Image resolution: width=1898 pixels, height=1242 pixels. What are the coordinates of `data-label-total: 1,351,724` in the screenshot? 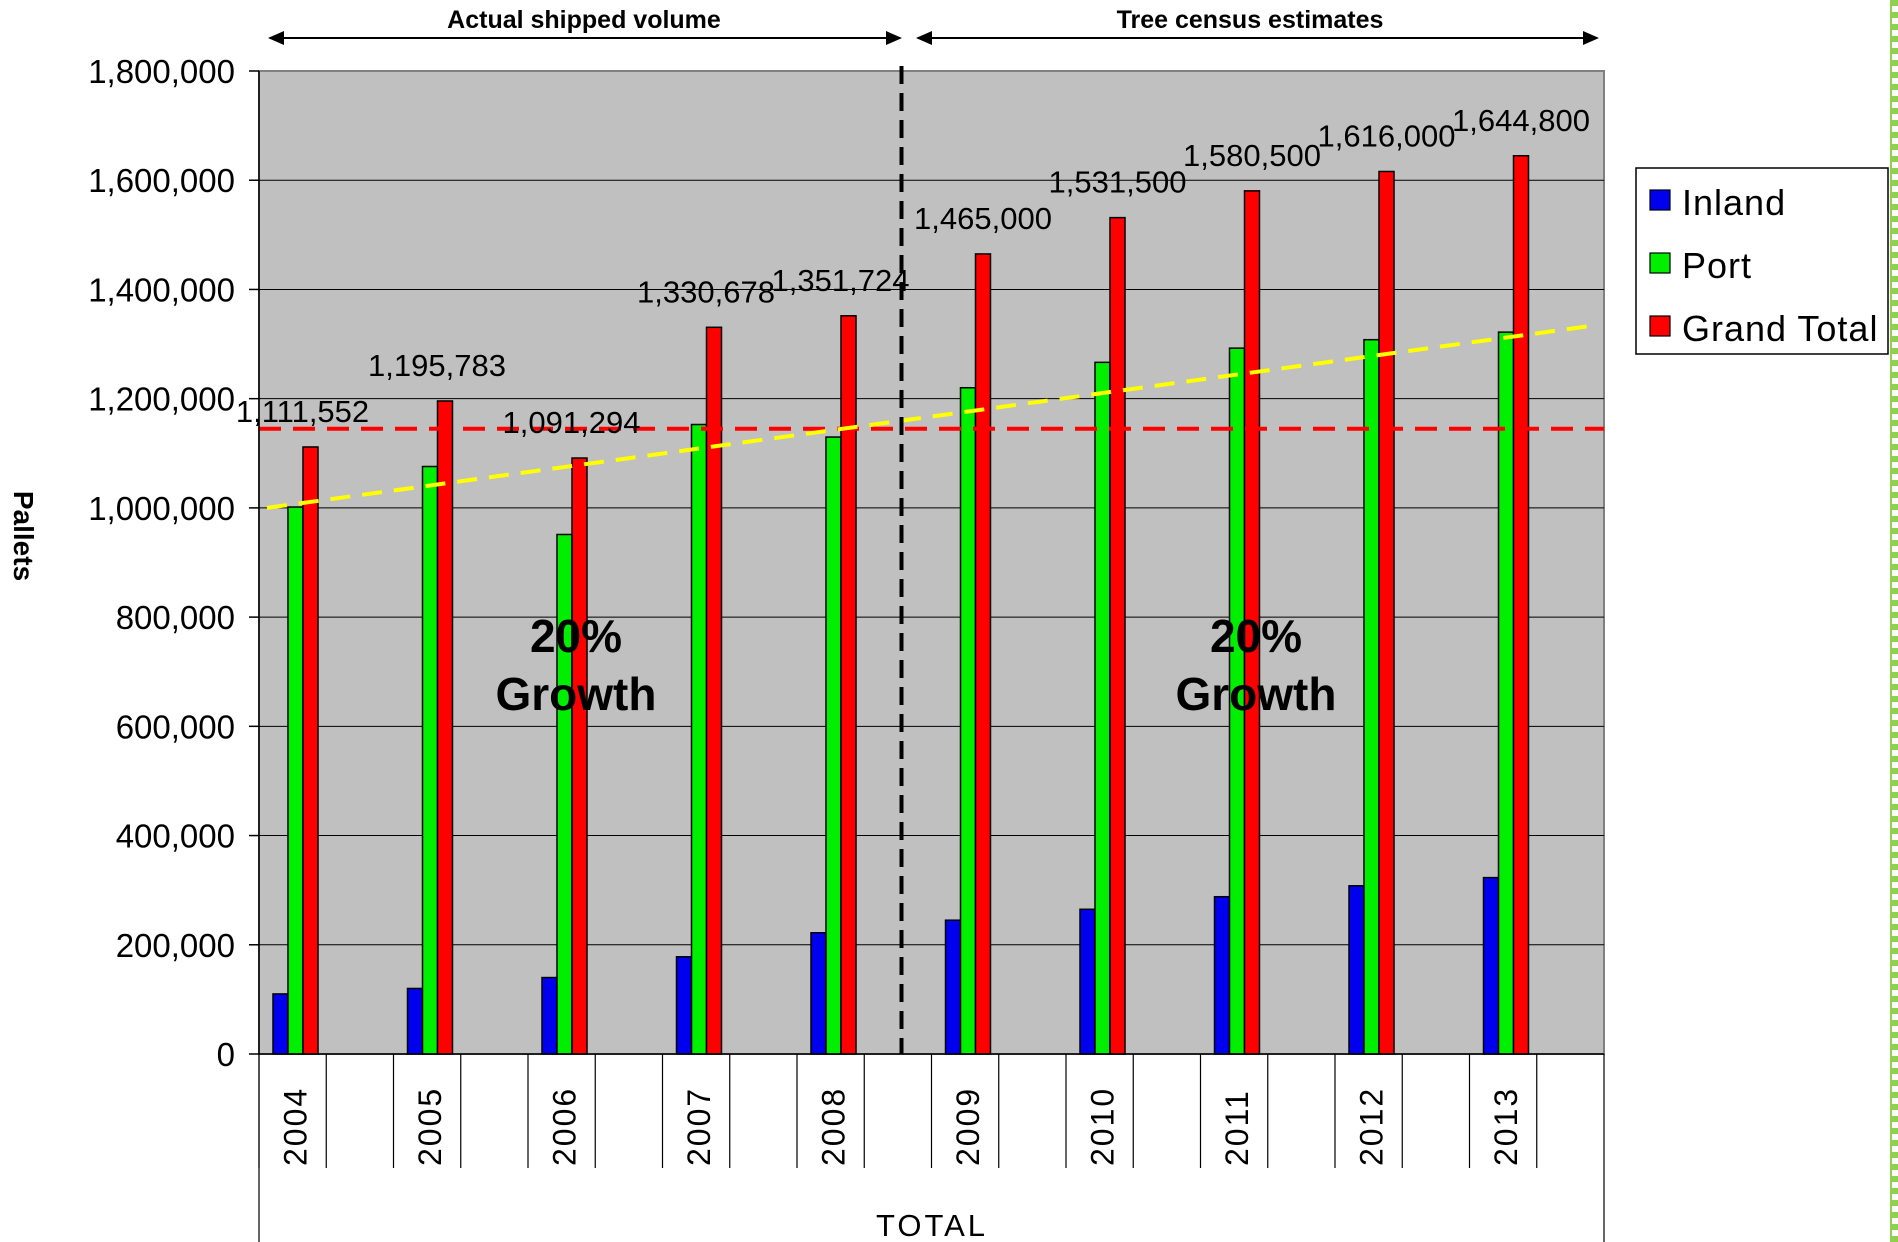 It's located at (841, 280).